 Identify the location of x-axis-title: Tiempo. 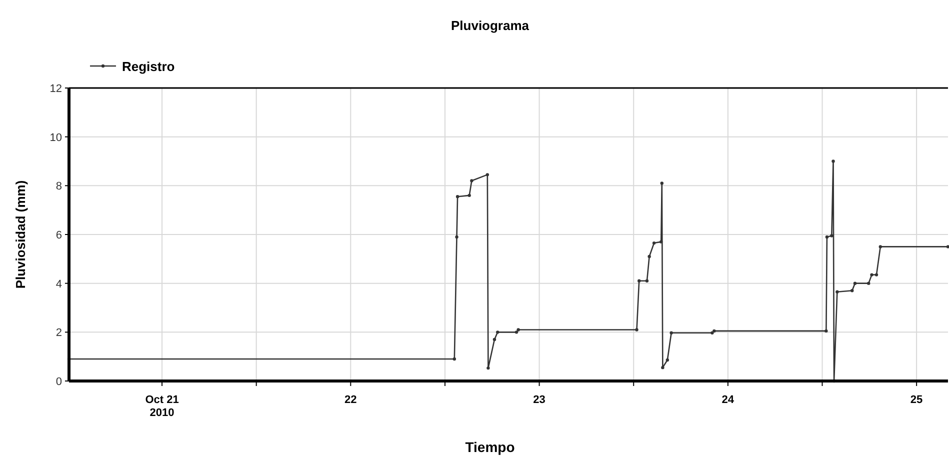
(490, 447).